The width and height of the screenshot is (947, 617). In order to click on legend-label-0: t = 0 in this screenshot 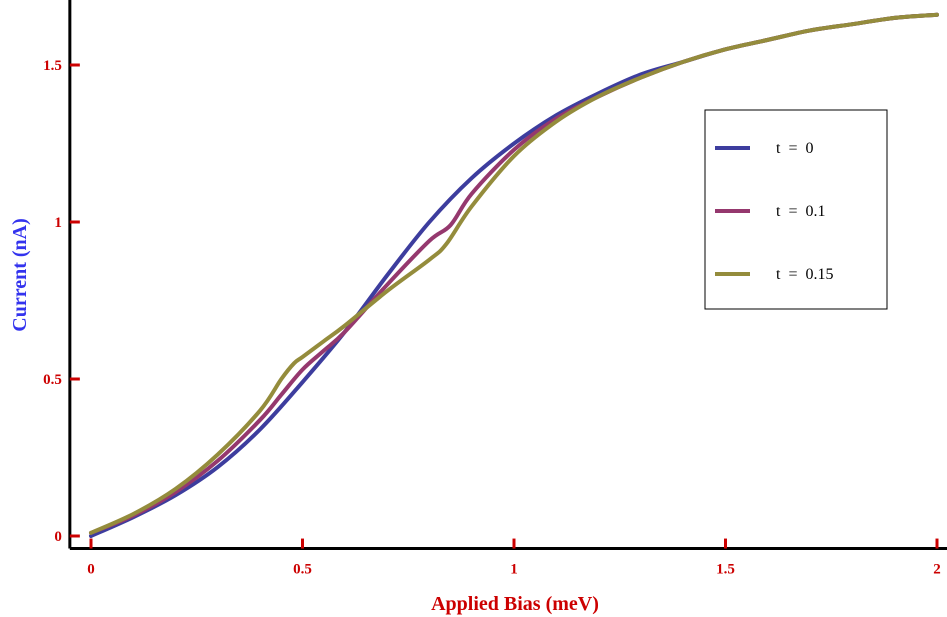, I will do `click(794, 148)`.